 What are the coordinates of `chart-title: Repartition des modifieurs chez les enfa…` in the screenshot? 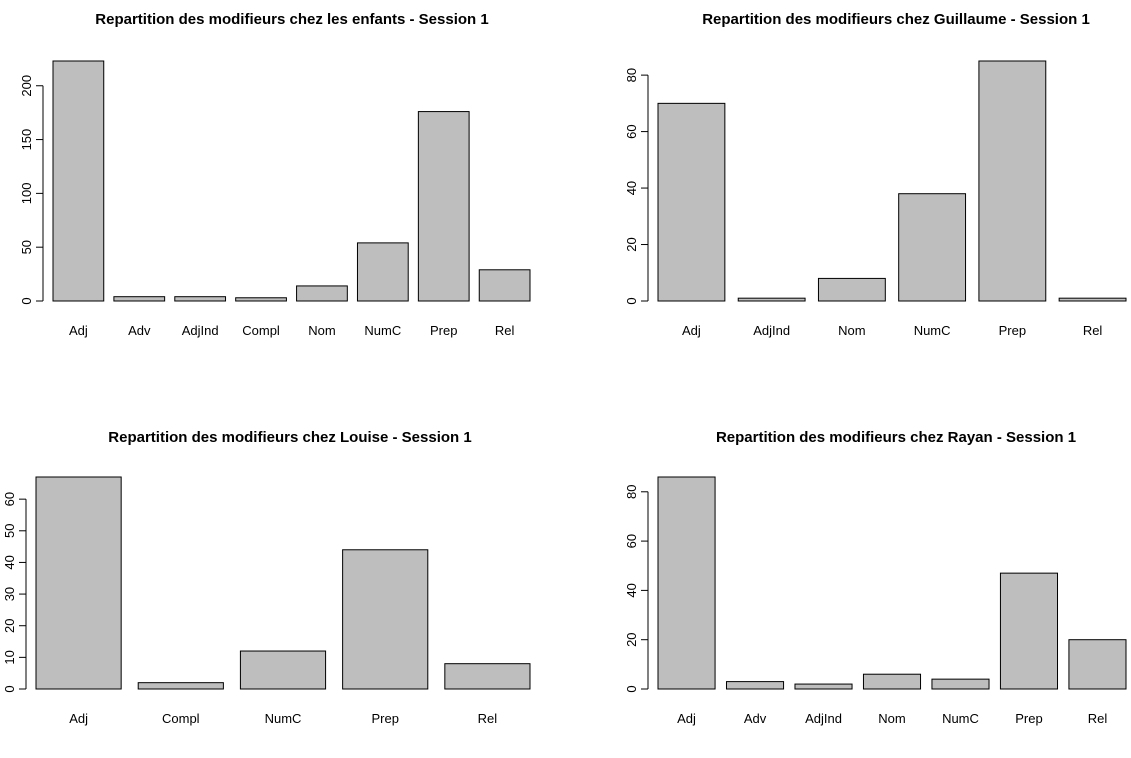 It's located at (291, 19).